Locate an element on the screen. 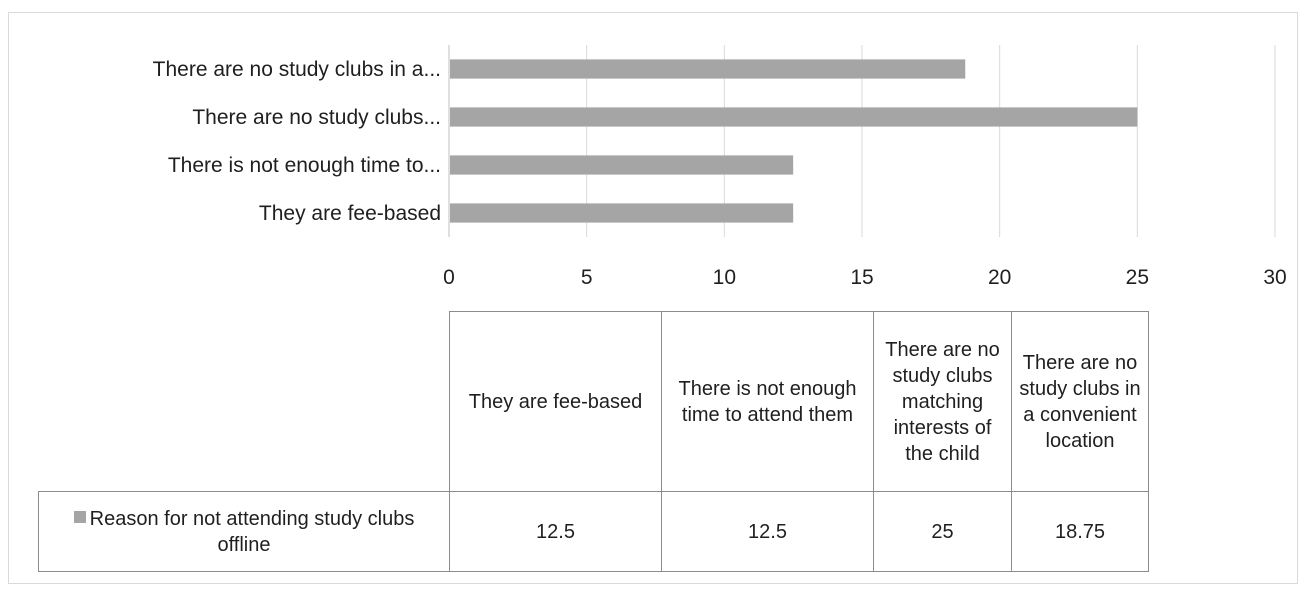  data-table-header-cell: There is not enough time to attend them is located at coordinates (767, 401).